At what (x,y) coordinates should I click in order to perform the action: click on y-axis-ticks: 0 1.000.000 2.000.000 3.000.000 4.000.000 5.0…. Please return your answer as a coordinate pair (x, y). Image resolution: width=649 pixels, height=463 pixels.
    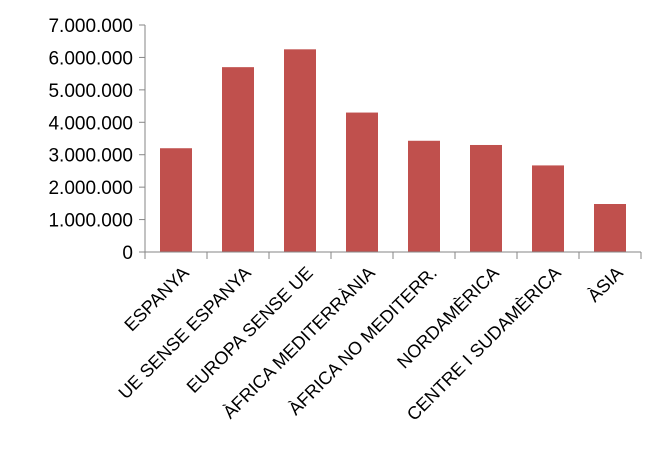
    Looking at the image, I should click on (96, 140).